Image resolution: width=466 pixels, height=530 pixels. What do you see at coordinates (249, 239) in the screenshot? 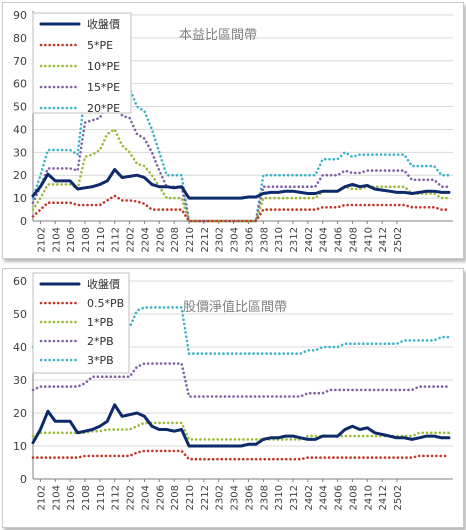
I see `pe-x-tick-label: 2306` at bounding box center [249, 239].